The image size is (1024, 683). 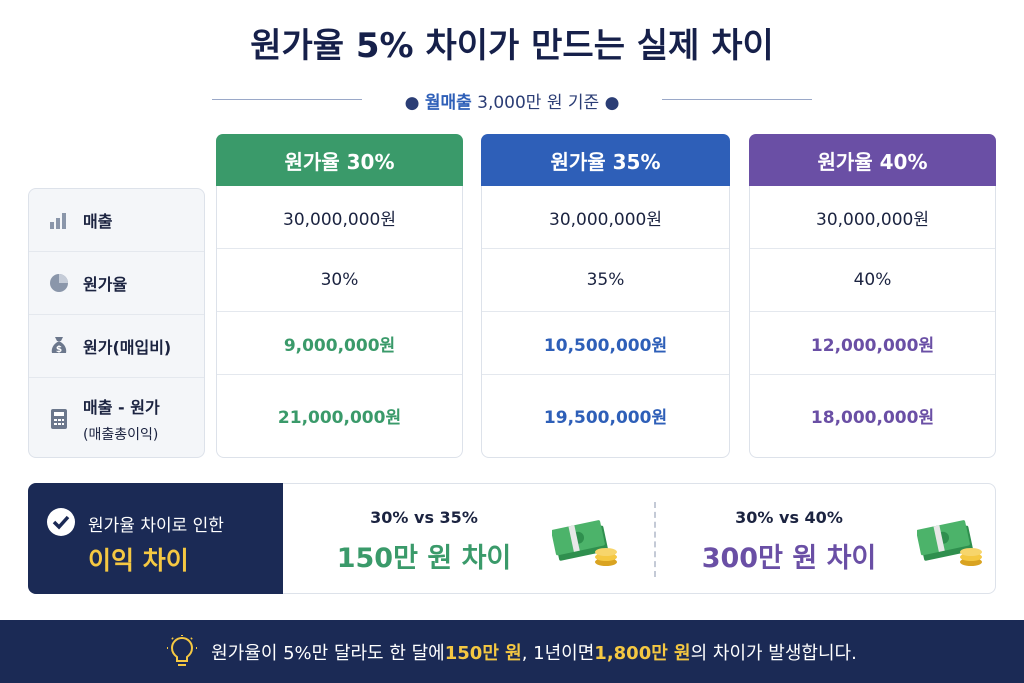 What do you see at coordinates (605, 279) in the screenshot?
I see `cell: 35%` at bounding box center [605, 279].